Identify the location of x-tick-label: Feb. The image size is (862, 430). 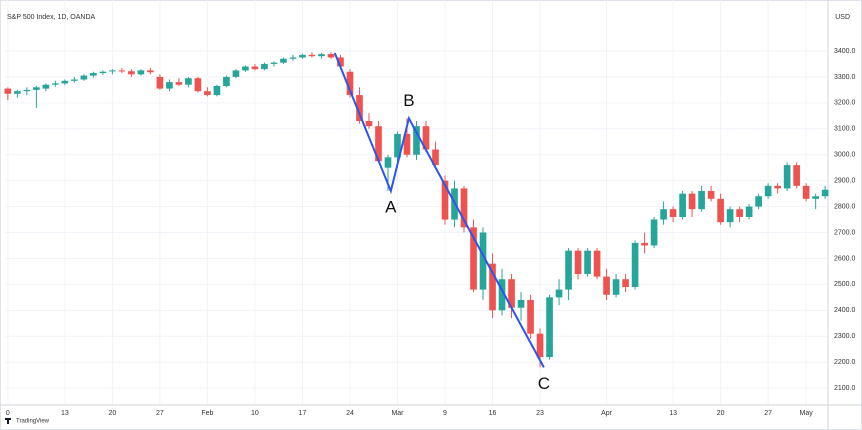
(207, 413).